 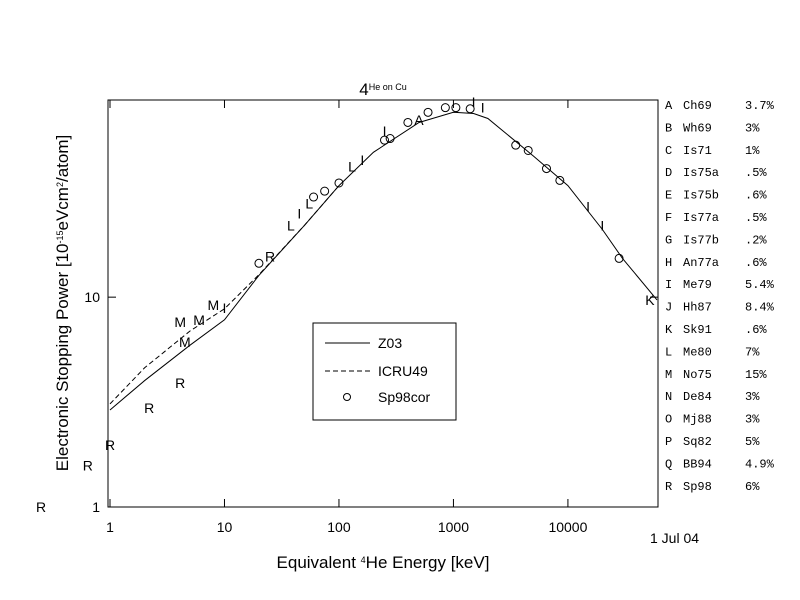 What do you see at coordinates (701, 196) in the screenshot?
I see `ref-name: Is75b` at bounding box center [701, 196].